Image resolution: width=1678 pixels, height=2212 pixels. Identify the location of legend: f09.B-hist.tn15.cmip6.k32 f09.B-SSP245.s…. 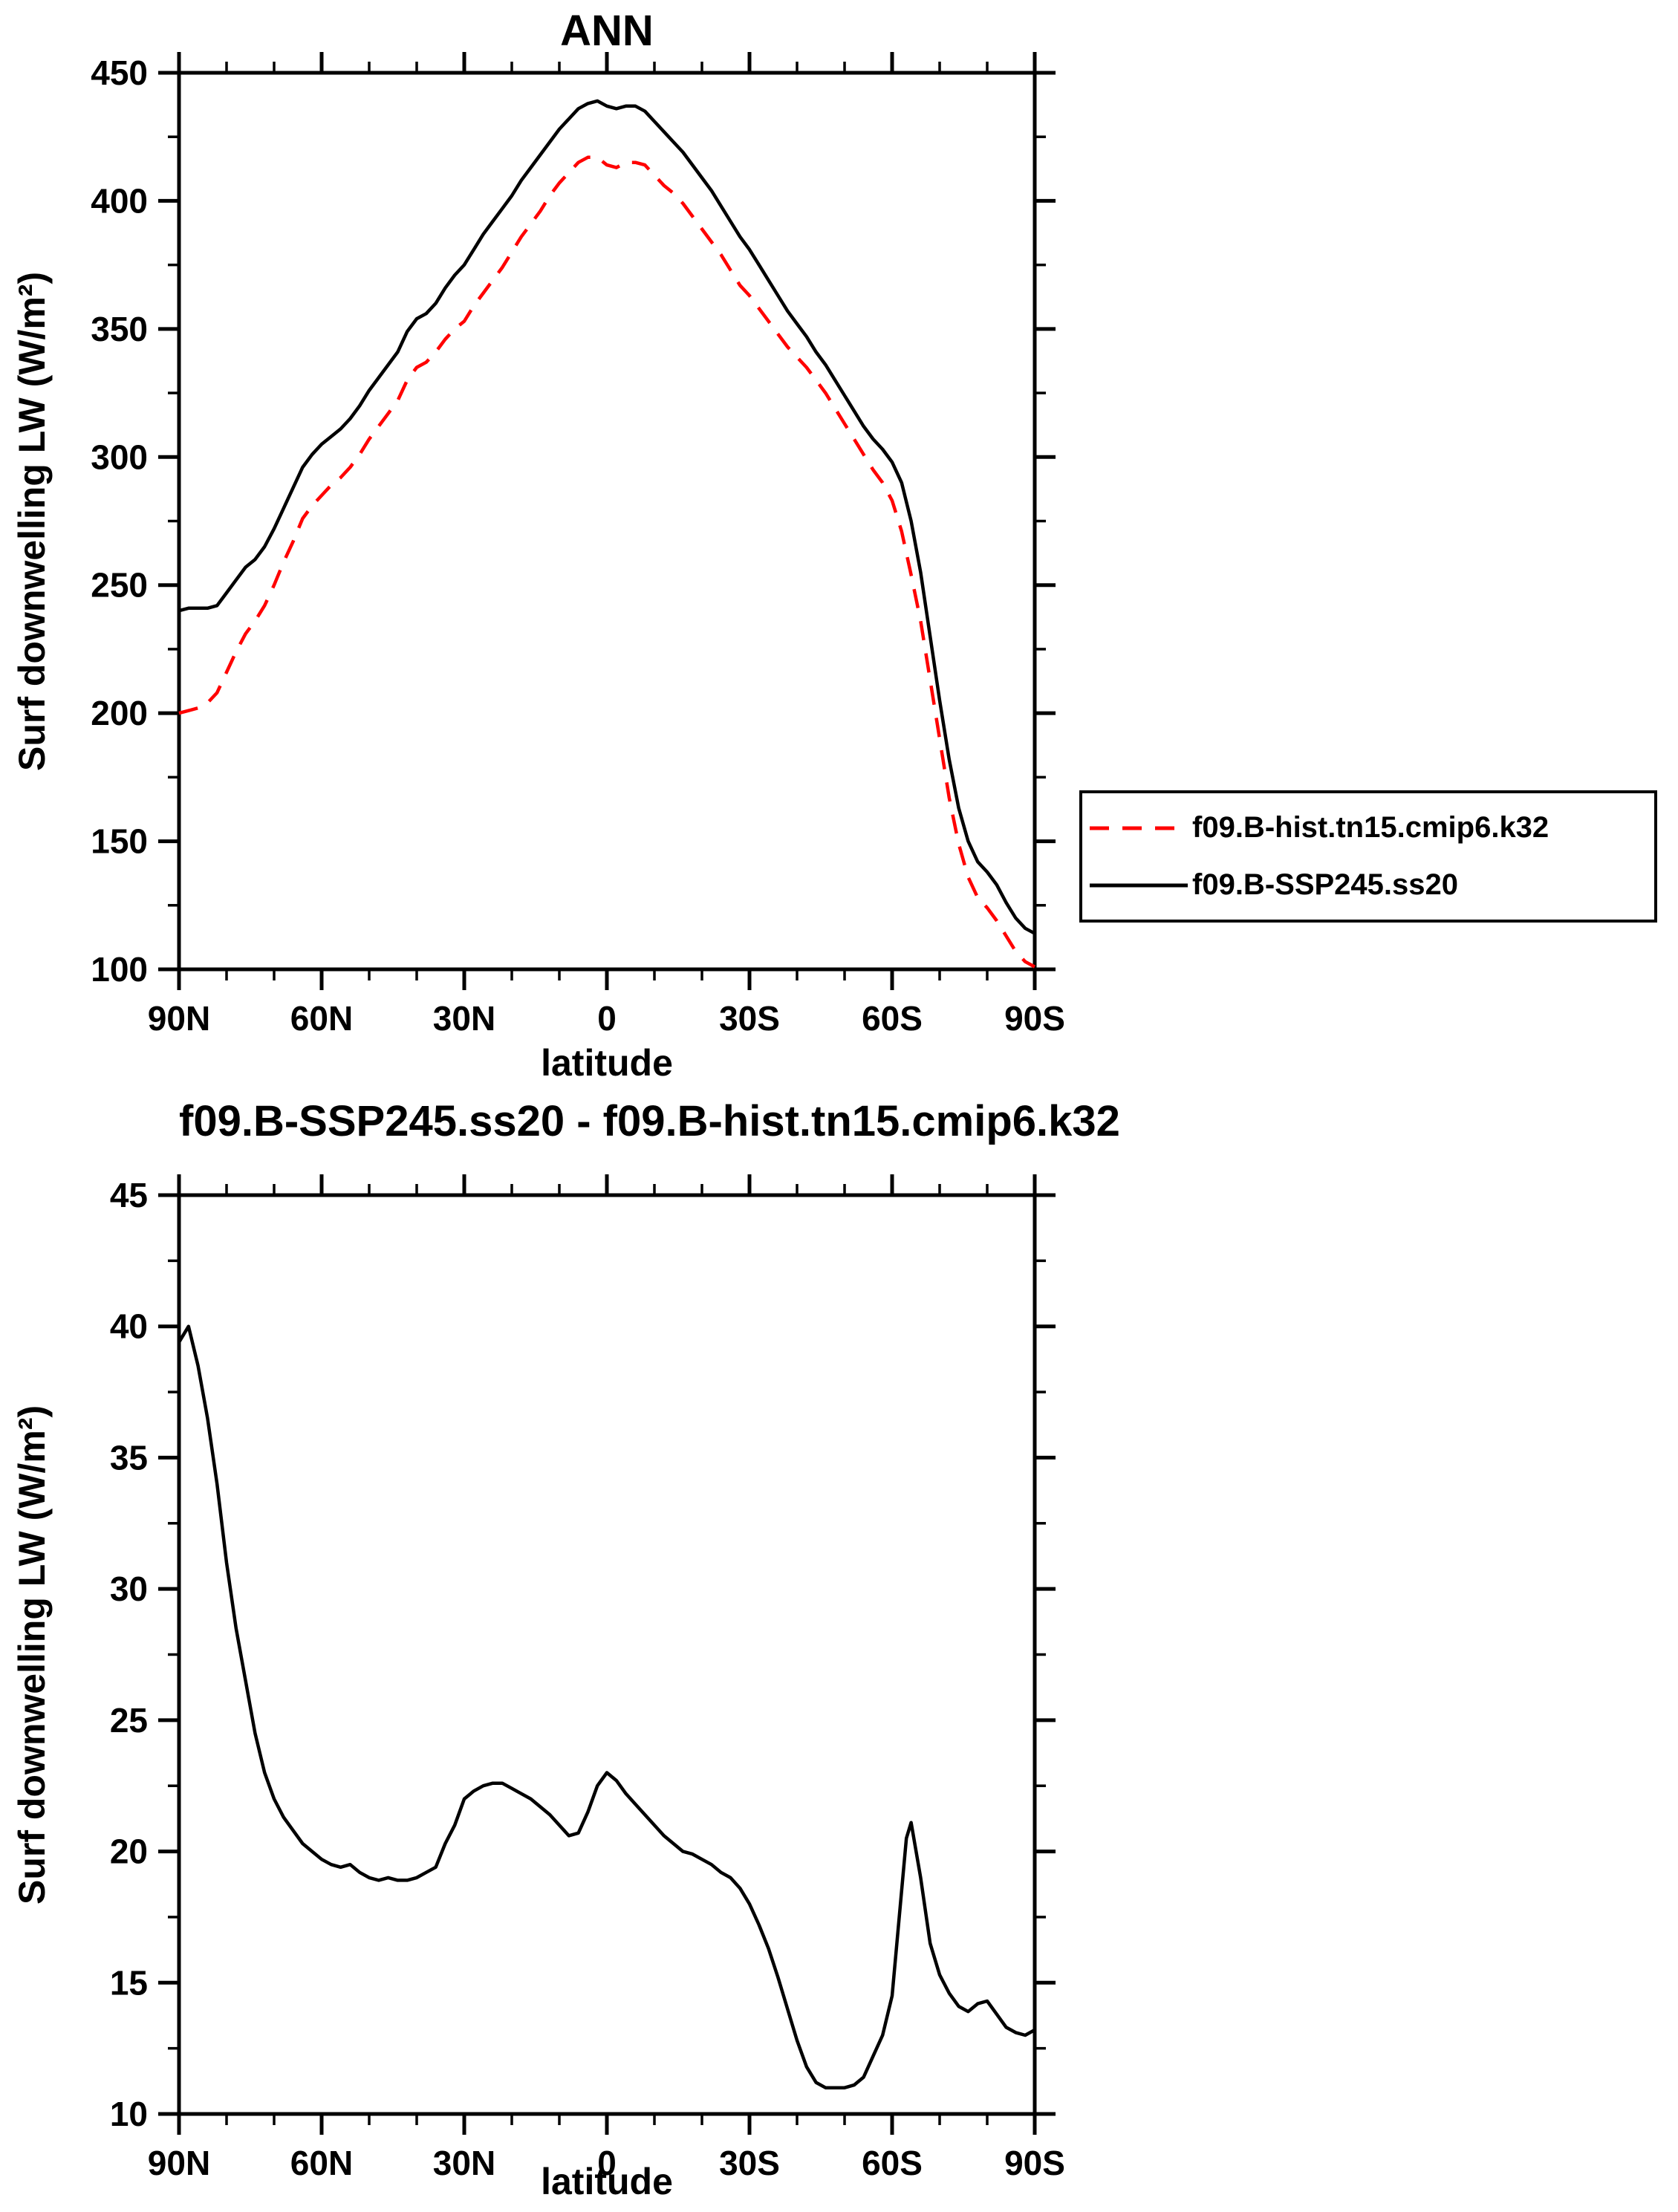
(1368, 857).